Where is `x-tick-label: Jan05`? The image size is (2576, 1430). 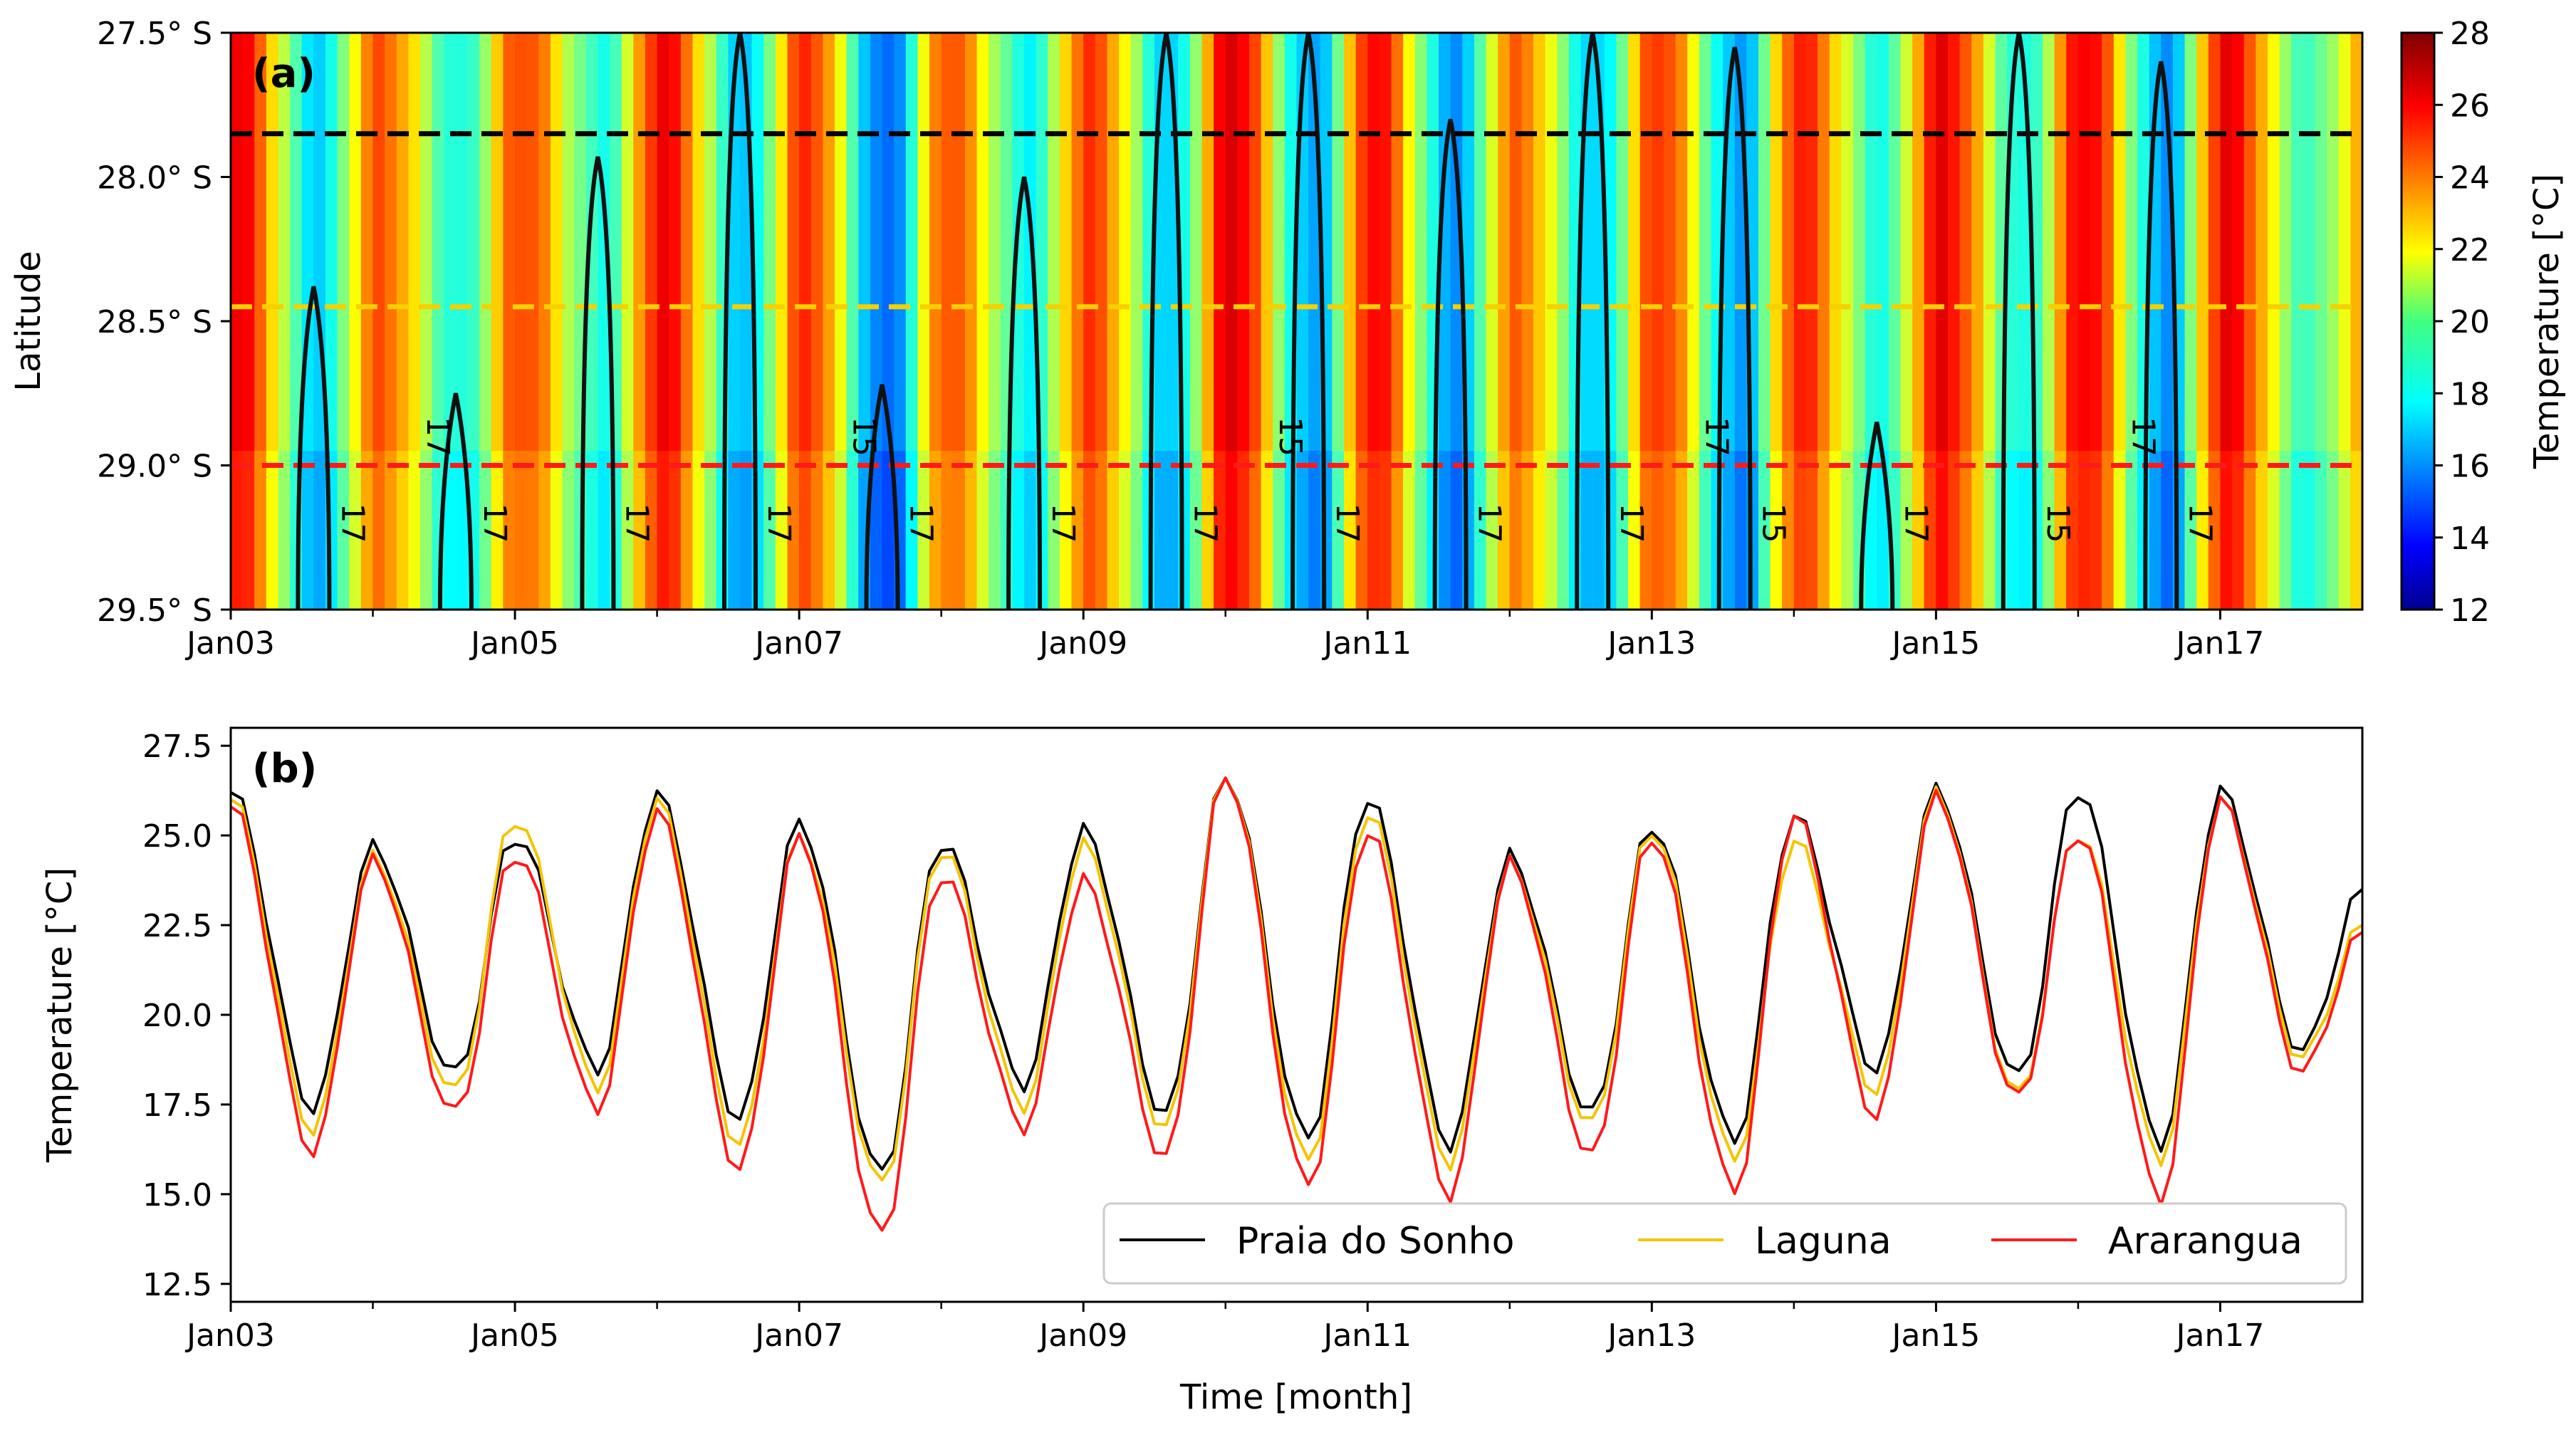
x-tick-label: Jan05 is located at coordinates (514, 643).